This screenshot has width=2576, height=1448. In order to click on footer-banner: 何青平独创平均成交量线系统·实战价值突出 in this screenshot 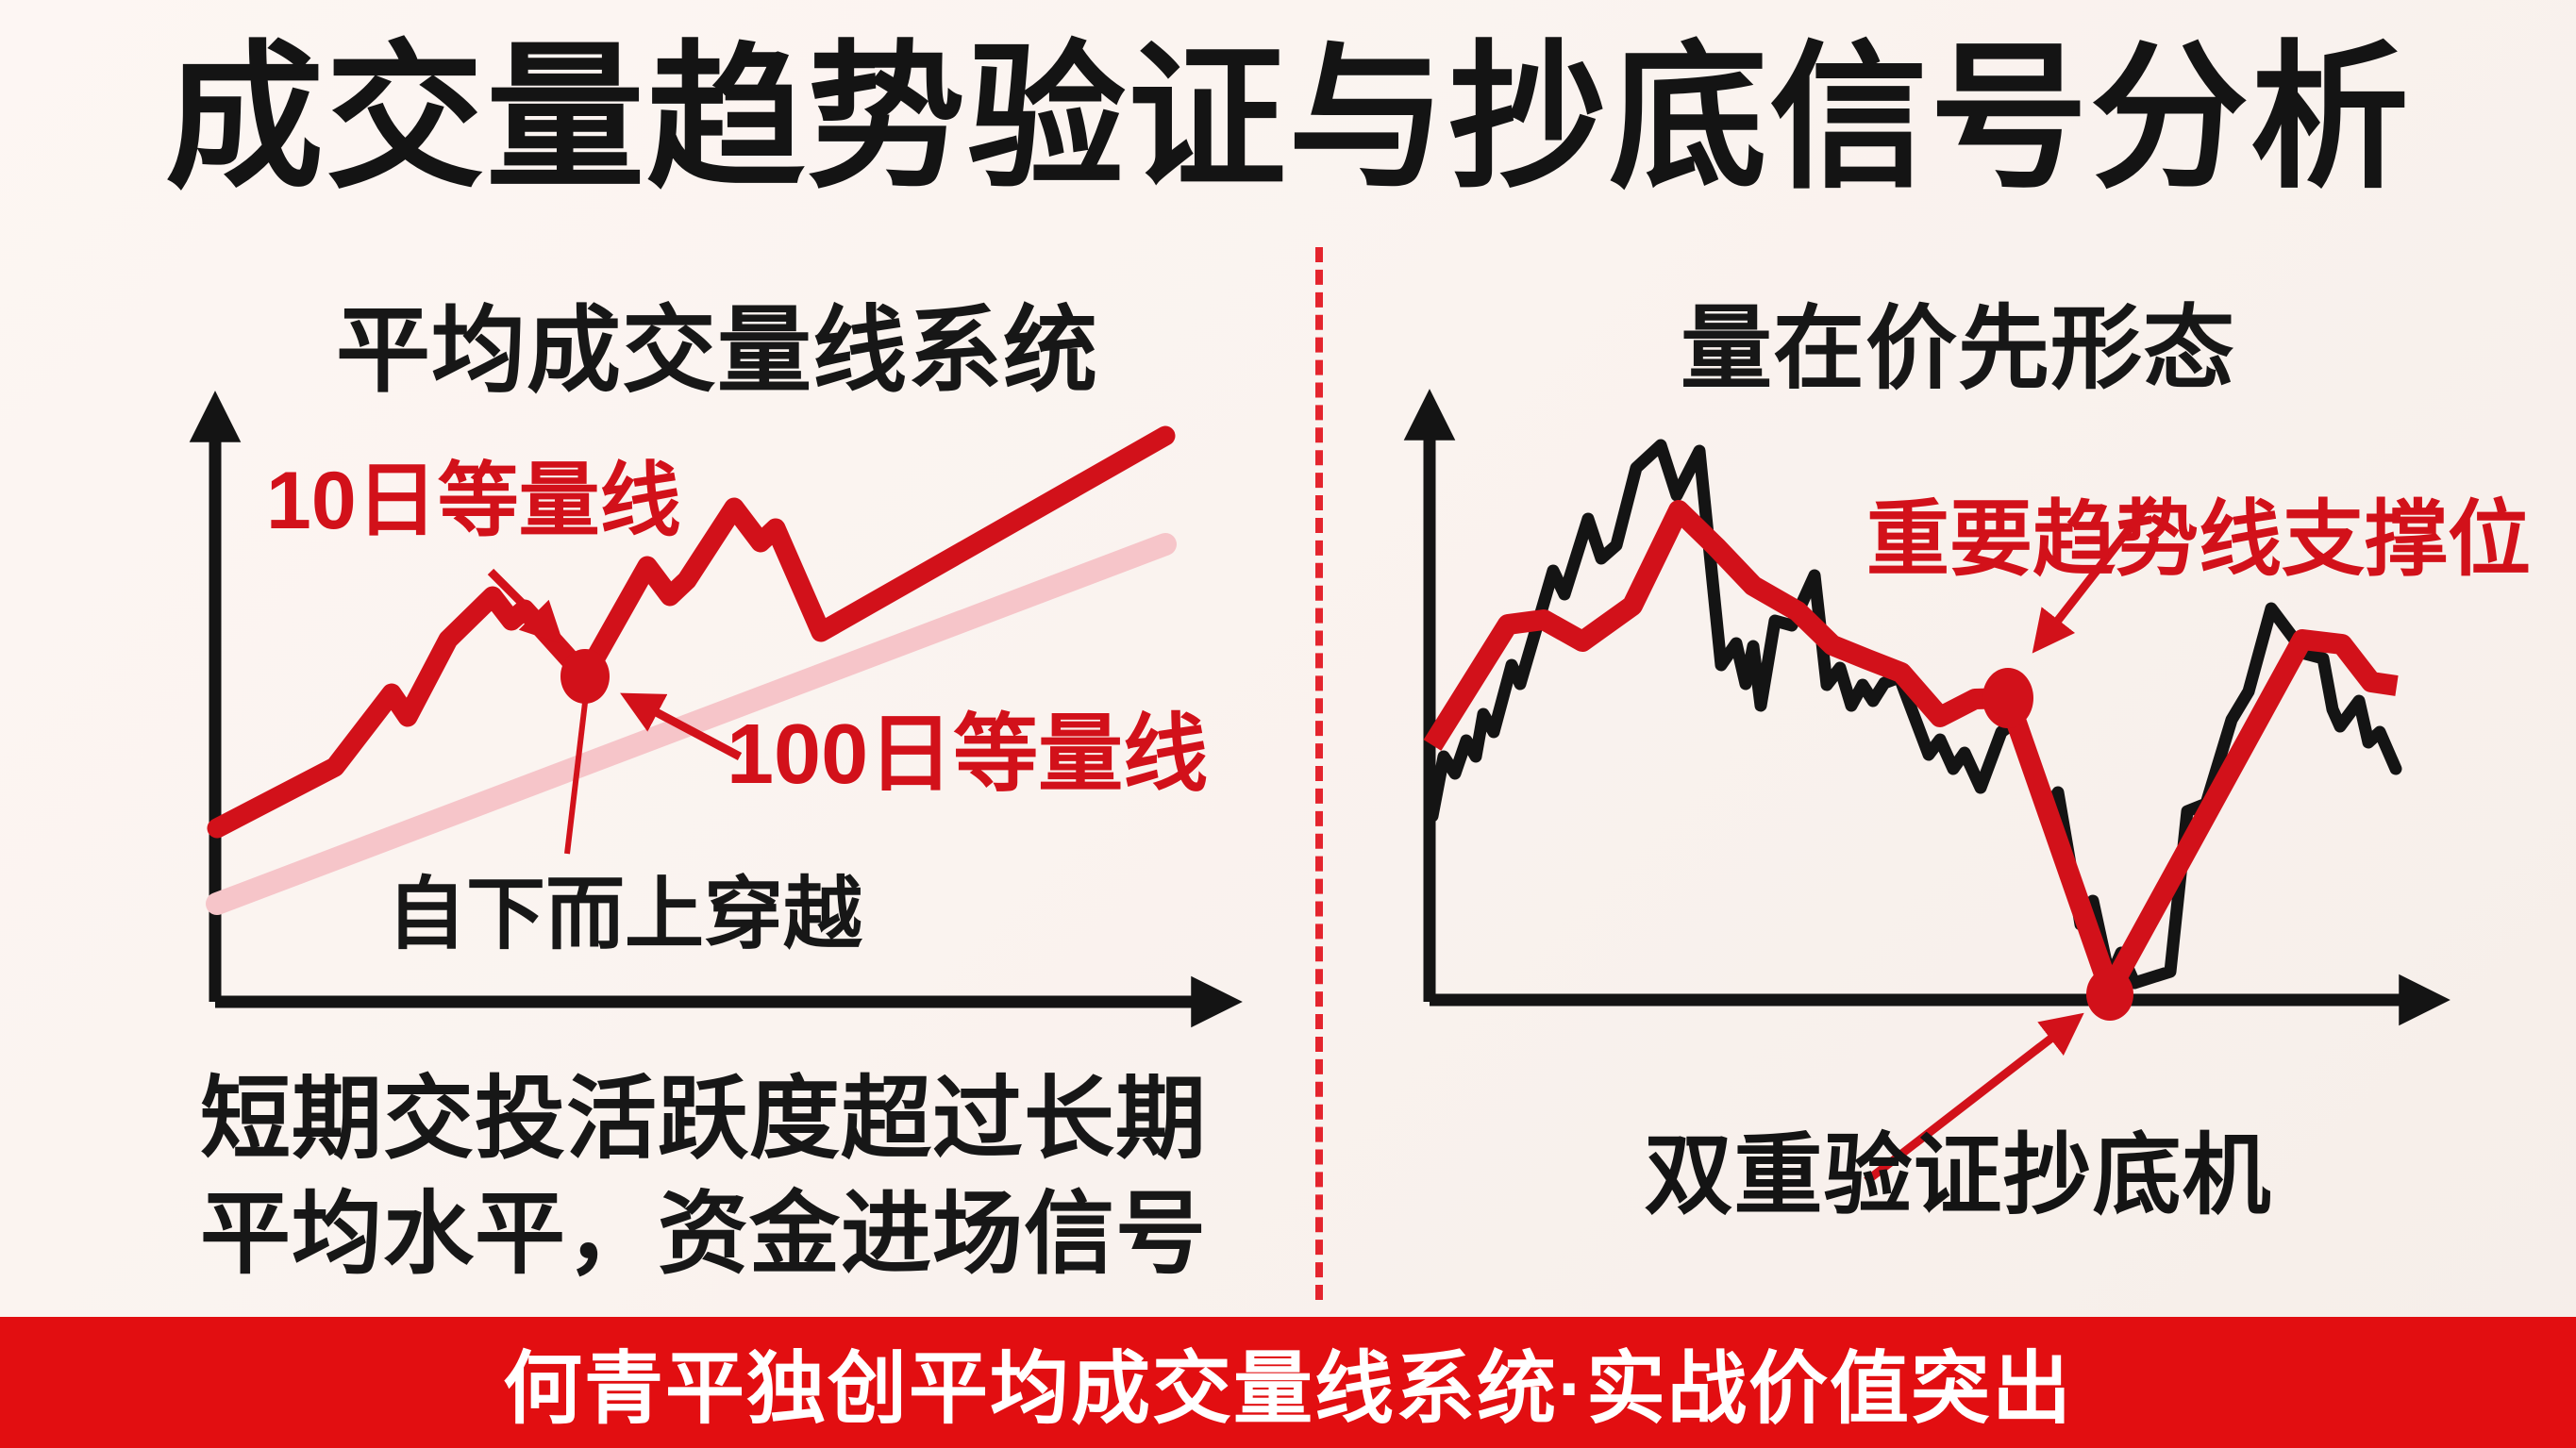, I will do `click(1288, 1382)`.